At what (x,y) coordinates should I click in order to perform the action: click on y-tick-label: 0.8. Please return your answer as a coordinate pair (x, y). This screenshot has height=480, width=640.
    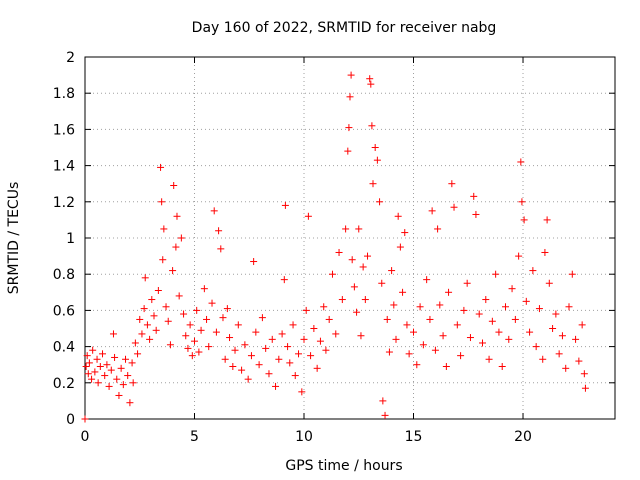
    Looking at the image, I should click on (64, 275).